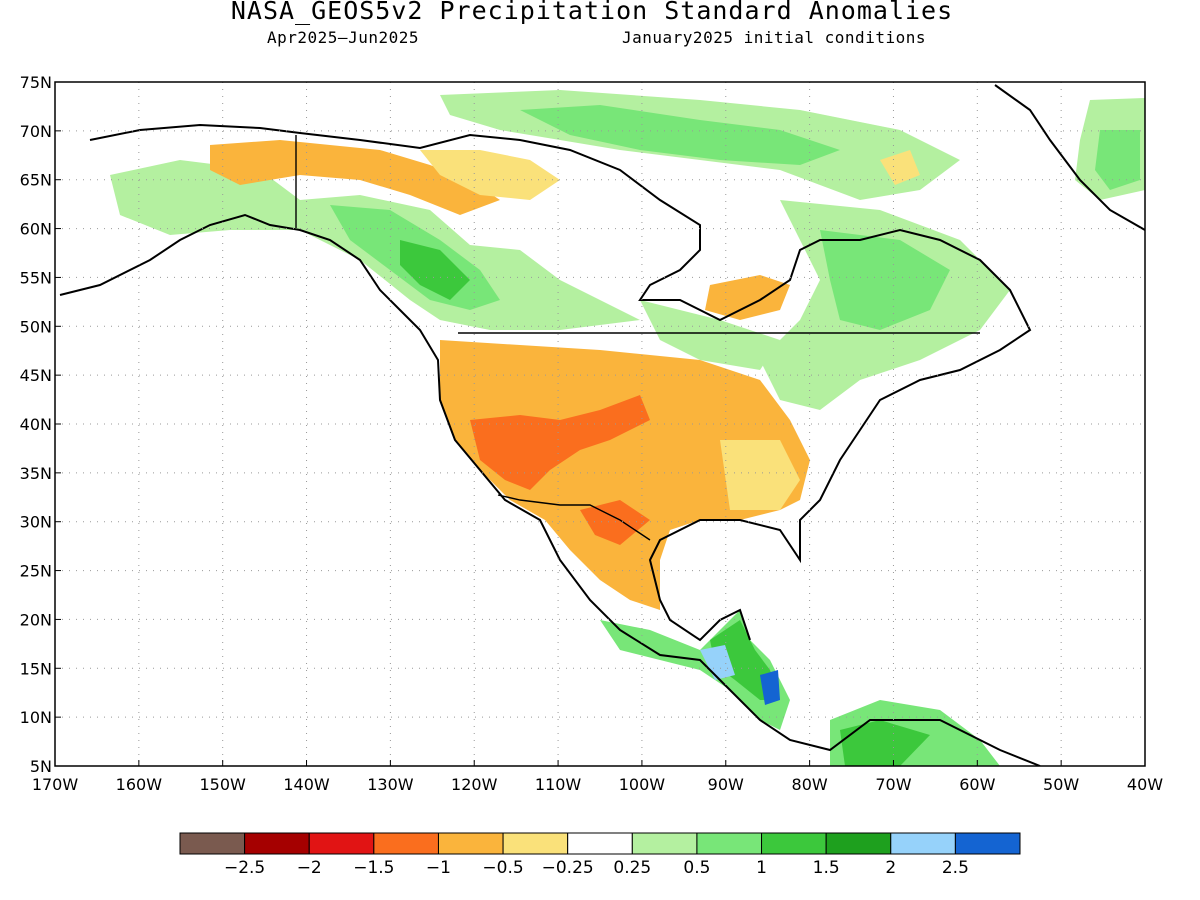 This screenshot has width=1200, height=900. Describe the element at coordinates (596, 868) in the screenshot. I see `colorbar-labels: −2.5 −2 −1.5 −1 −0.5 −0.25 0.25 0.5 1 1.5 2 2.5` at that location.